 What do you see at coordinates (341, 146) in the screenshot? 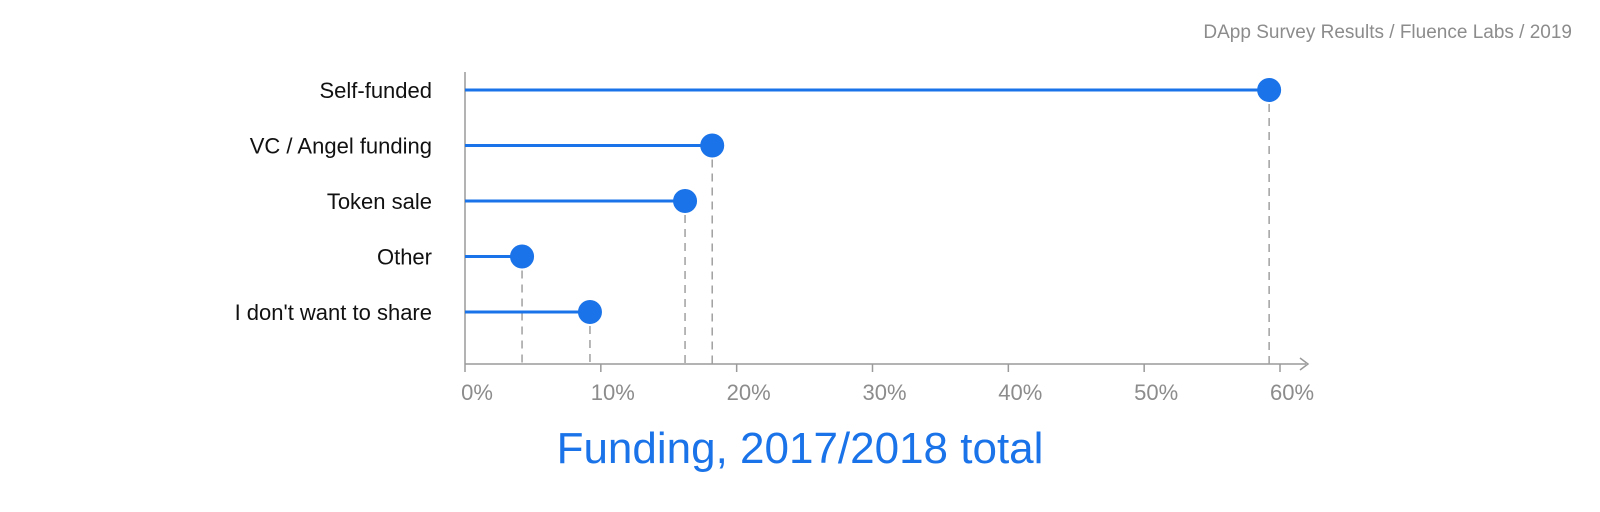
I see `category-label: VC / Angel funding` at bounding box center [341, 146].